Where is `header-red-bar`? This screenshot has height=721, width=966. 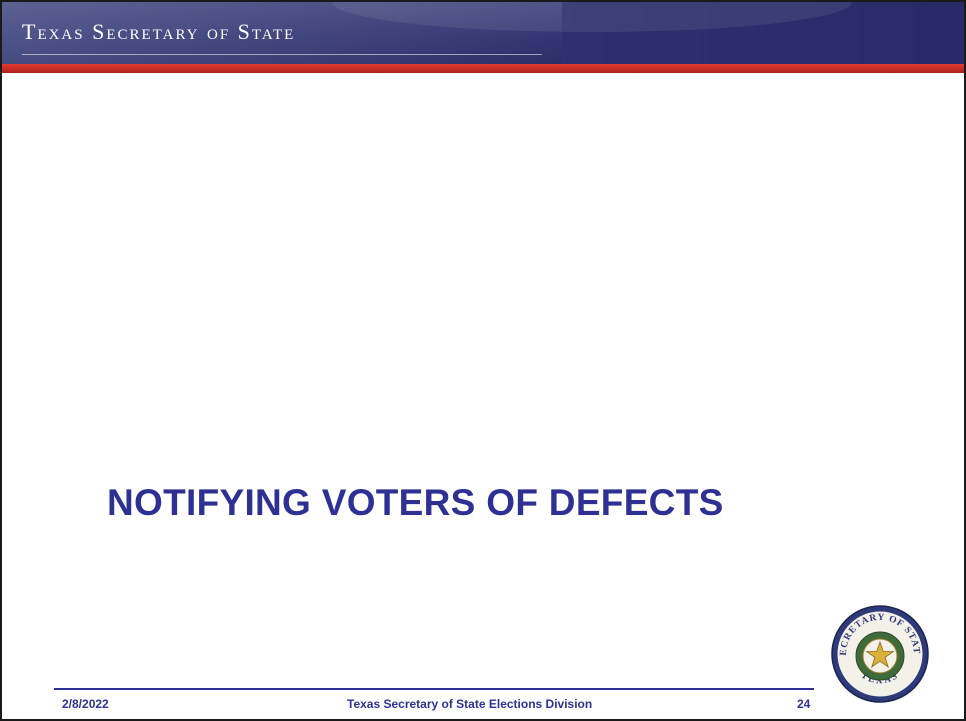 header-red-bar is located at coordinates (483, 68).